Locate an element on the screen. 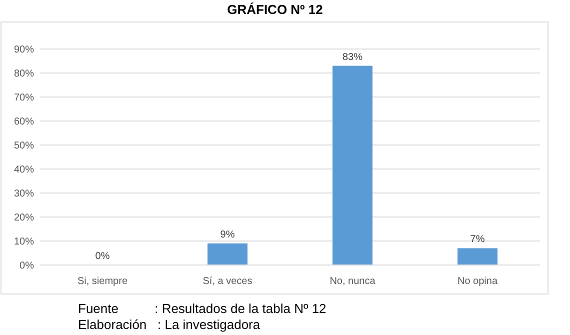 The width and height of the screenshot is (570, 335). y-tick-label: 20% is located at coordinates (24, 218).